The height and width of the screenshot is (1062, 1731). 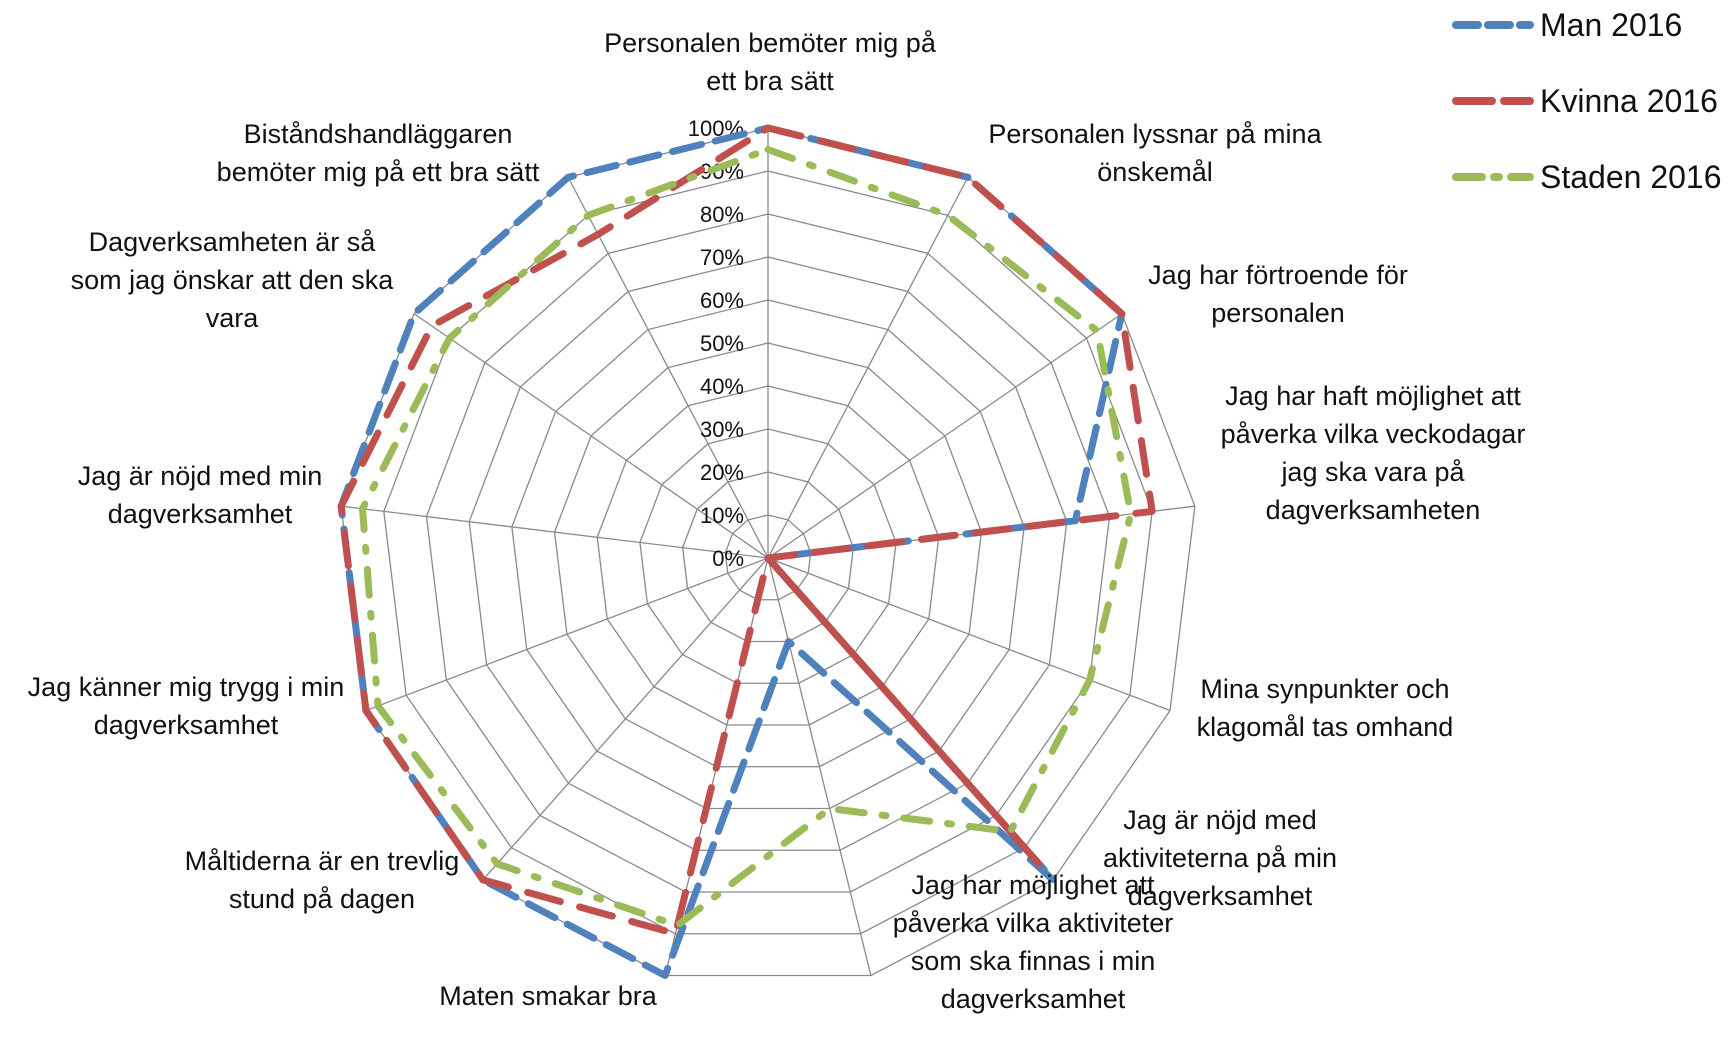 I want to click on tick-label: 30%, so click(x=722, y=429).